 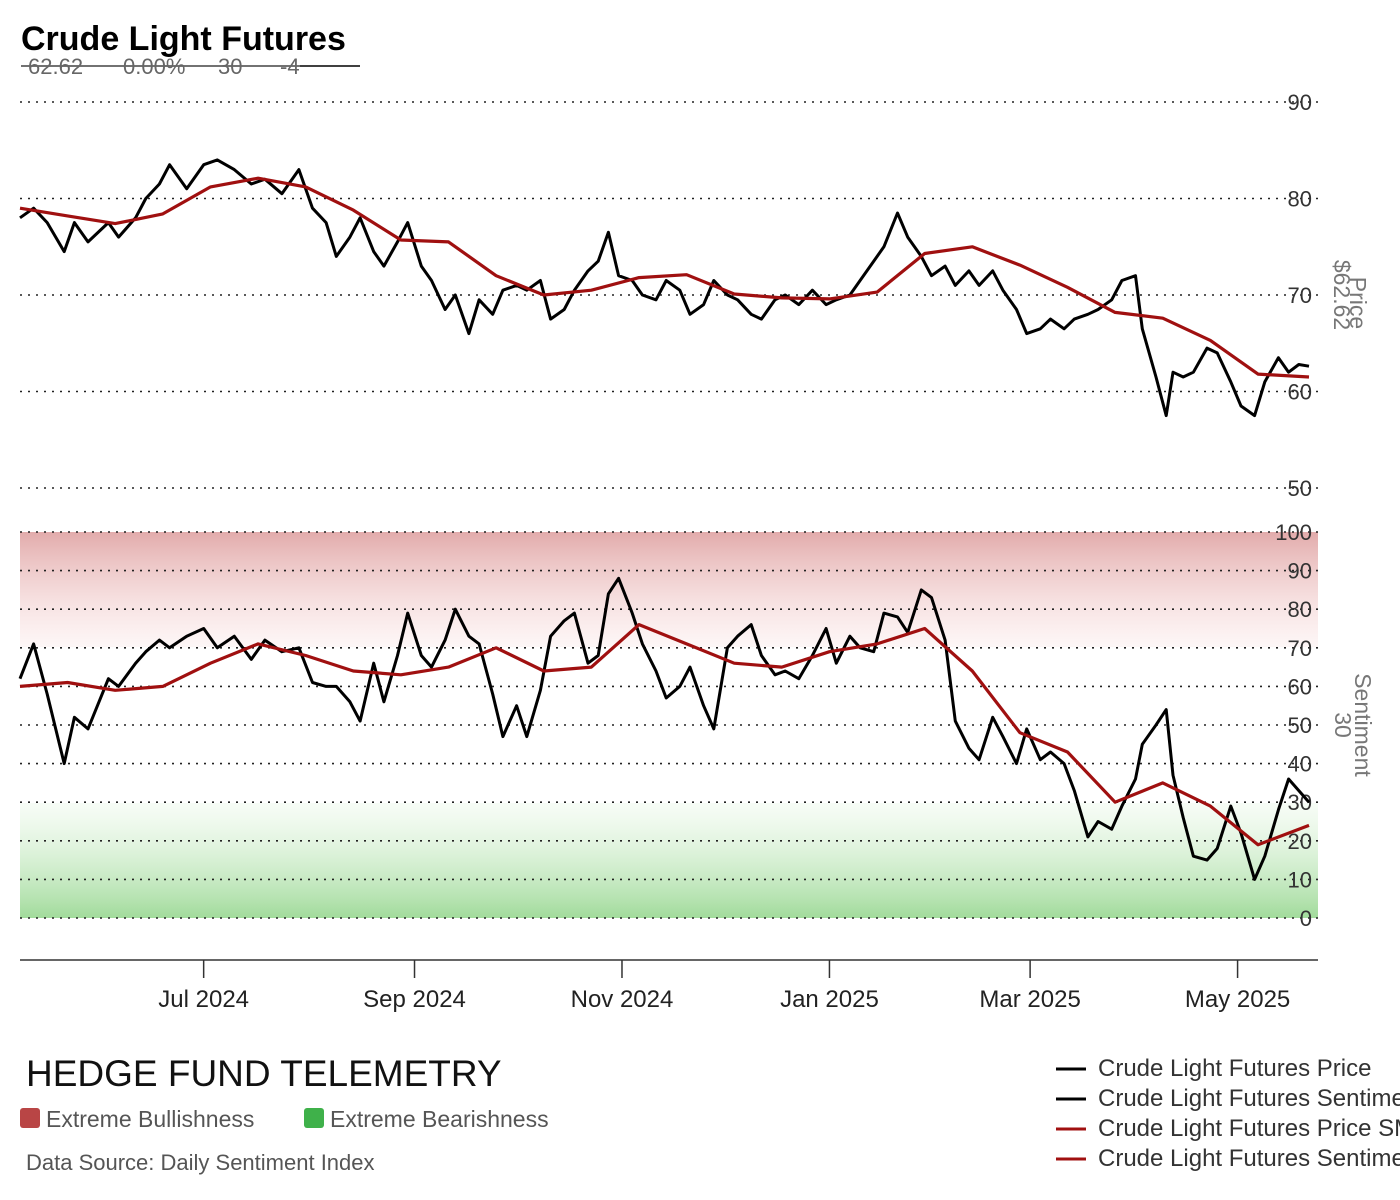 I want to click on legend-label-price: Crude Light Futures Price, so click(x=1234, y=1068).